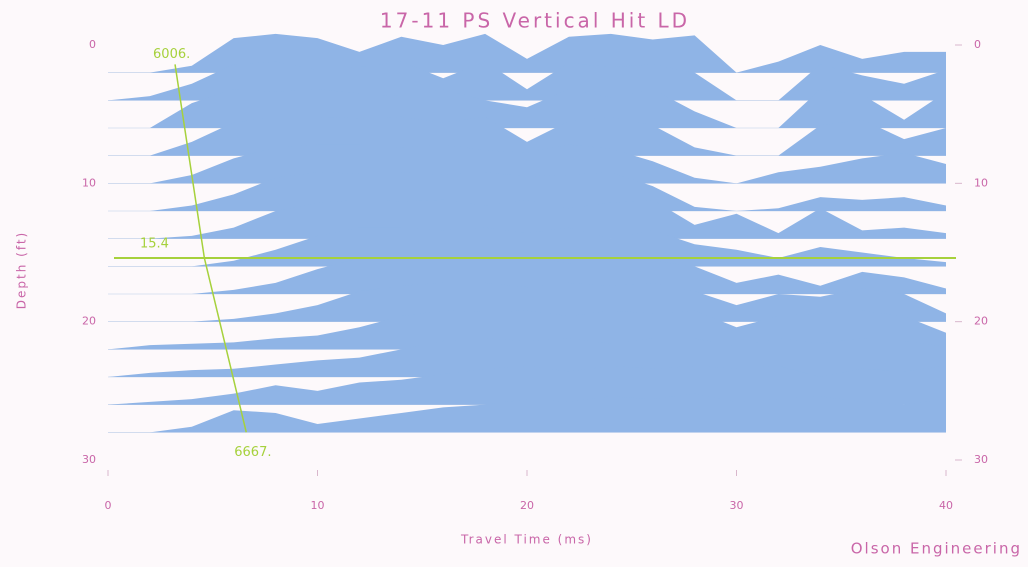 The height and width of the screenshot is (567, 1028). What do you see at coordinates (535, 21) in the screenshot?
I see `chart-title: 17-11 PS Vertical Hit LD` at bounding box center [535, 21].